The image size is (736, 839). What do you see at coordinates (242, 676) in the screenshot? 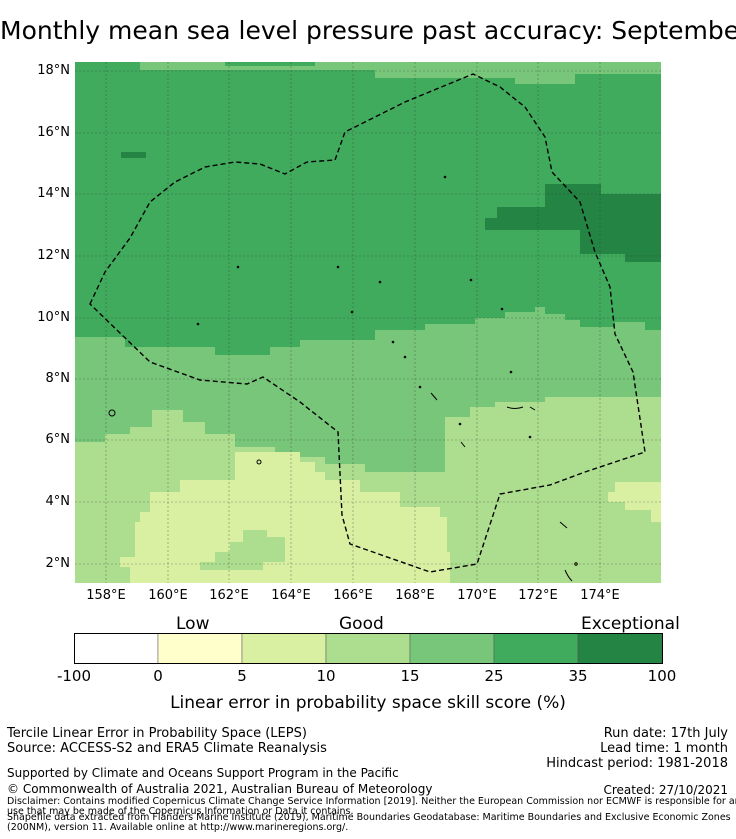
I see `colorbar-tick: 5` at bounding box center [242, 676].